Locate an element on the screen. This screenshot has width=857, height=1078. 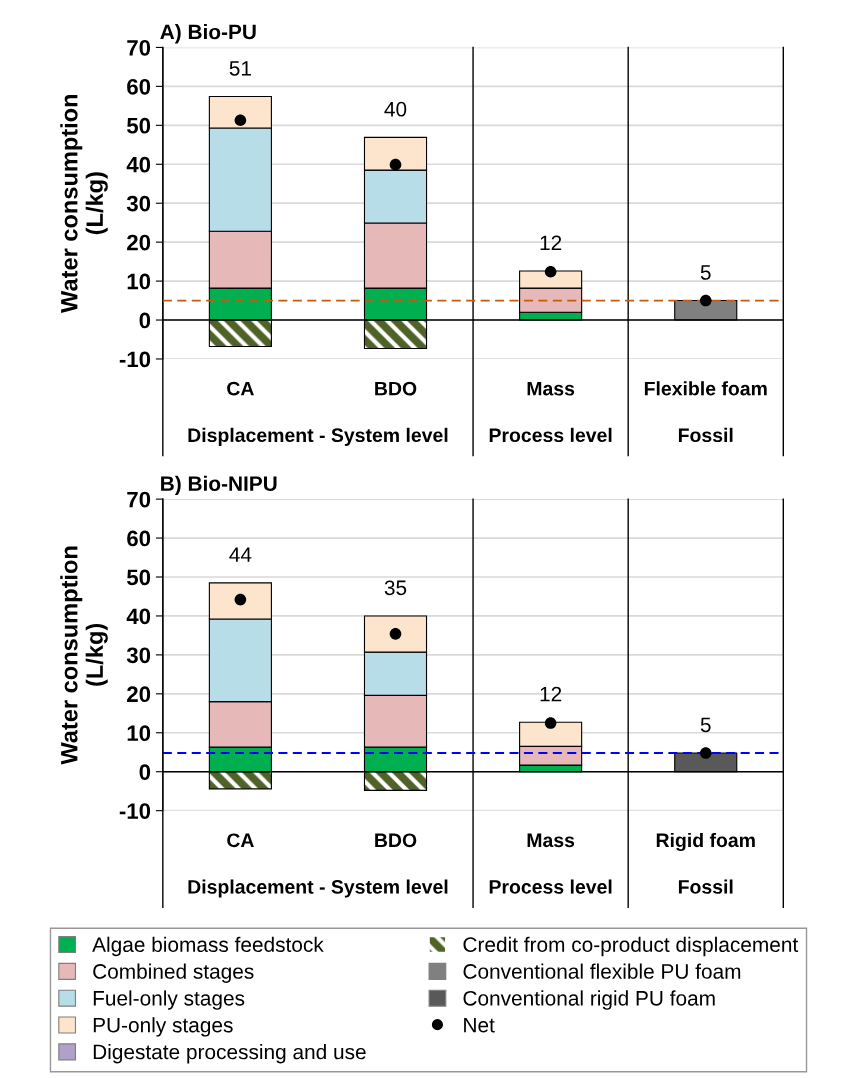
data-label: 35 is located at coordinates (395, 588).